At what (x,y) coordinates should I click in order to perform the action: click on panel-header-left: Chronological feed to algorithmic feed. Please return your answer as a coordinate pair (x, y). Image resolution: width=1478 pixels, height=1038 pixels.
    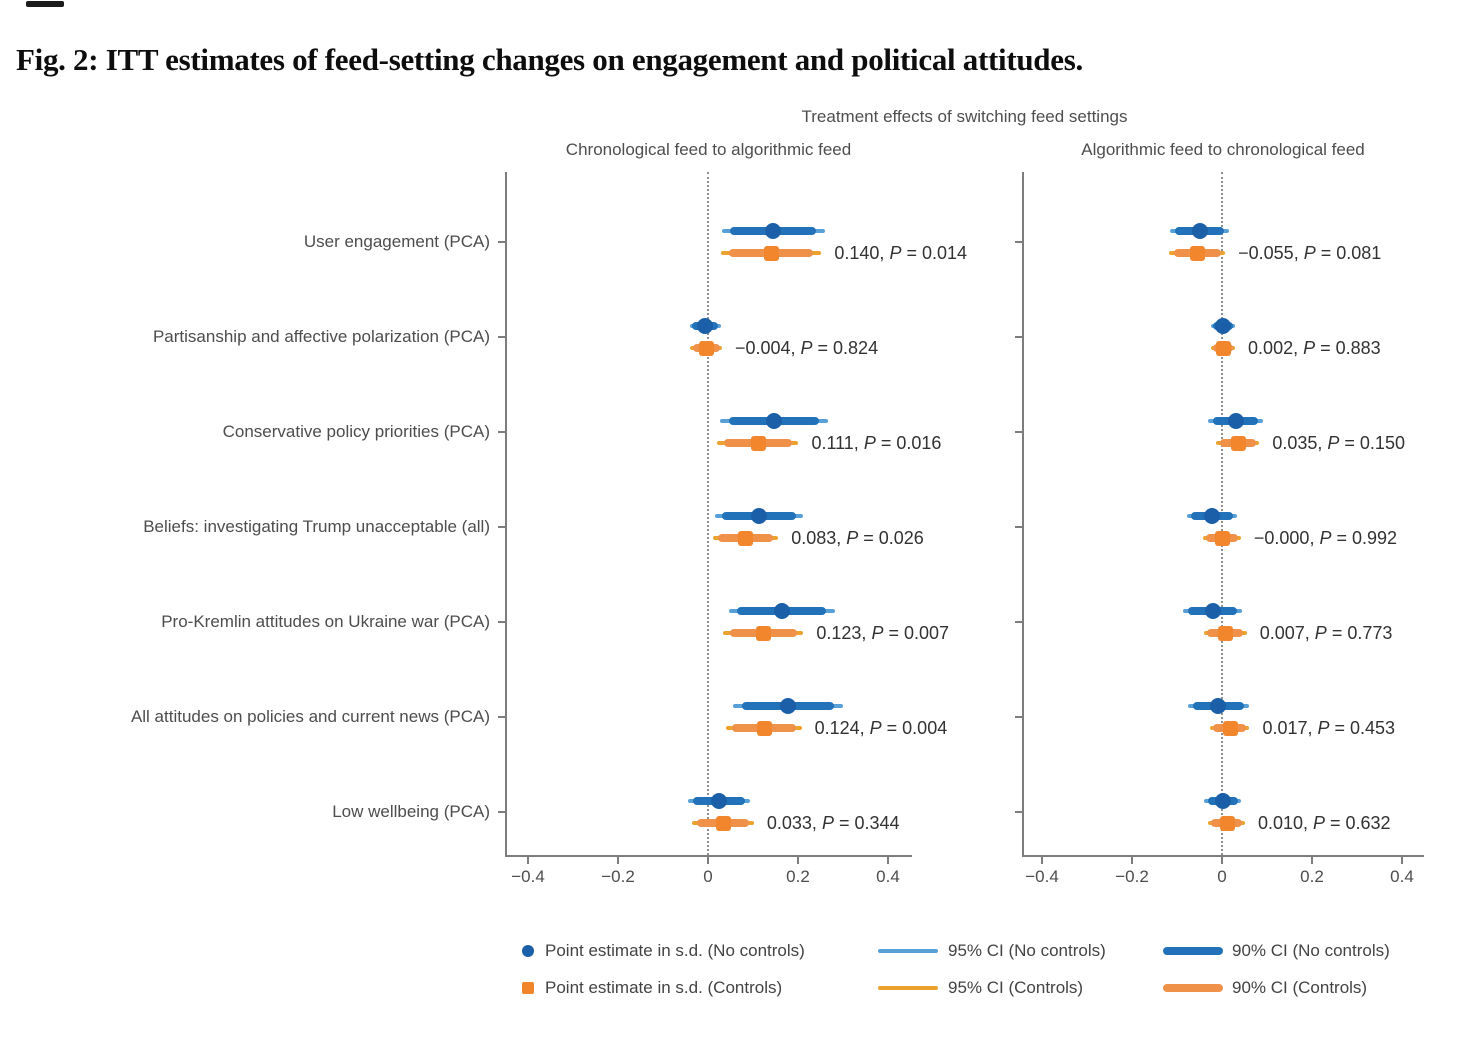
    Looking at the image, I should click on (708, 149).